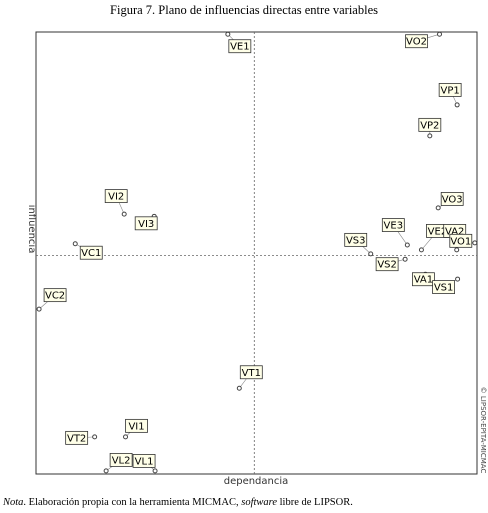  I want to click on point-label-box-vo1, so click(461, 240).